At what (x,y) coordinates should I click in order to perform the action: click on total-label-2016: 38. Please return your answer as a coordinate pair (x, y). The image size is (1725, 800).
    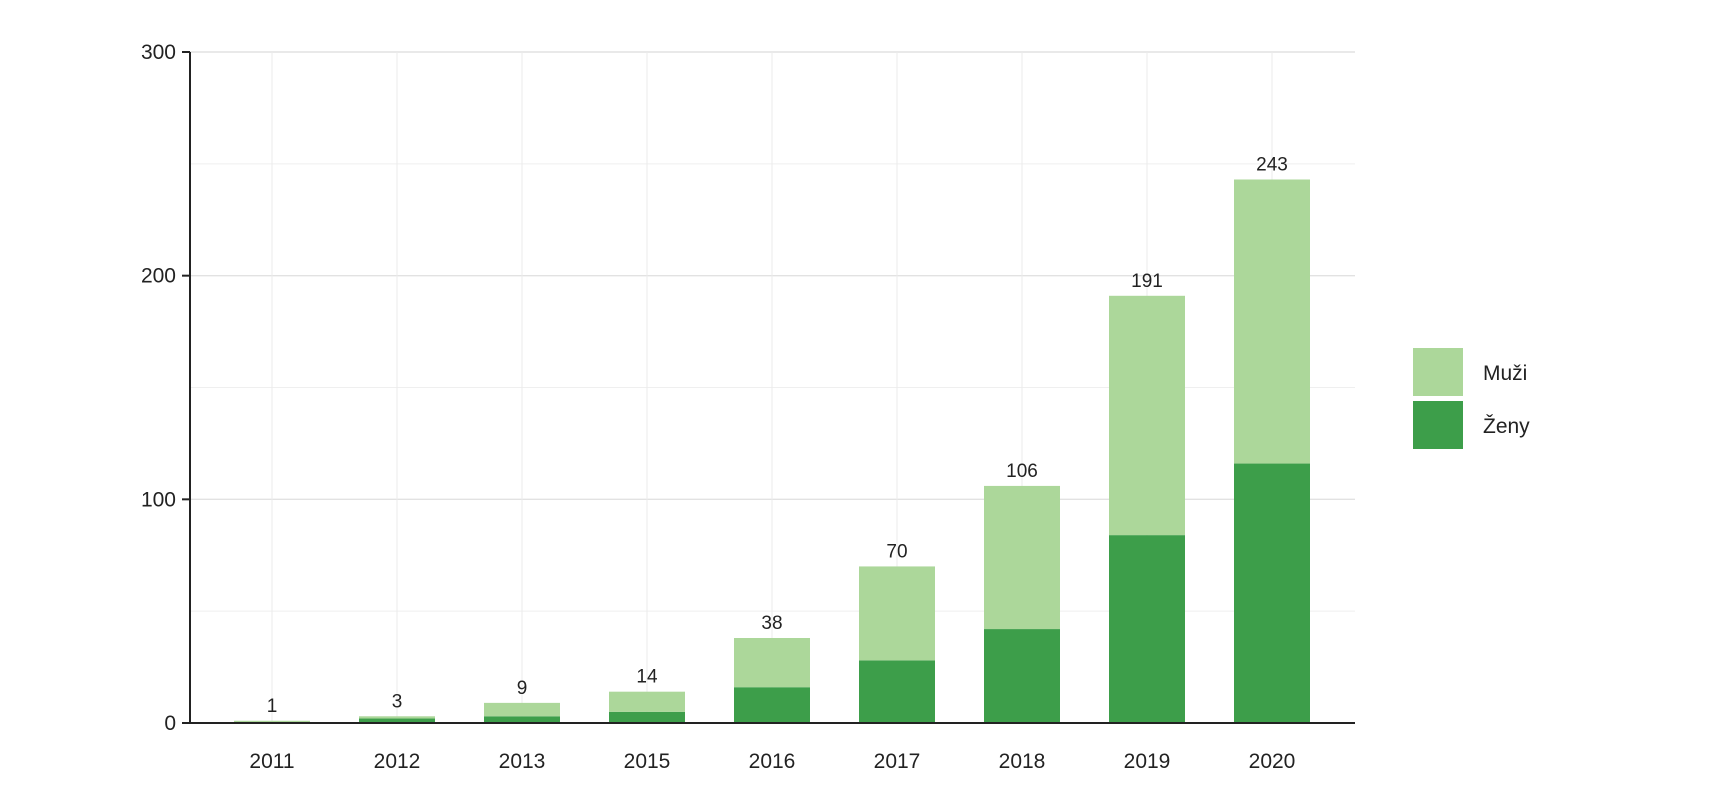
    Looking at the image, I should click on (771, 623).